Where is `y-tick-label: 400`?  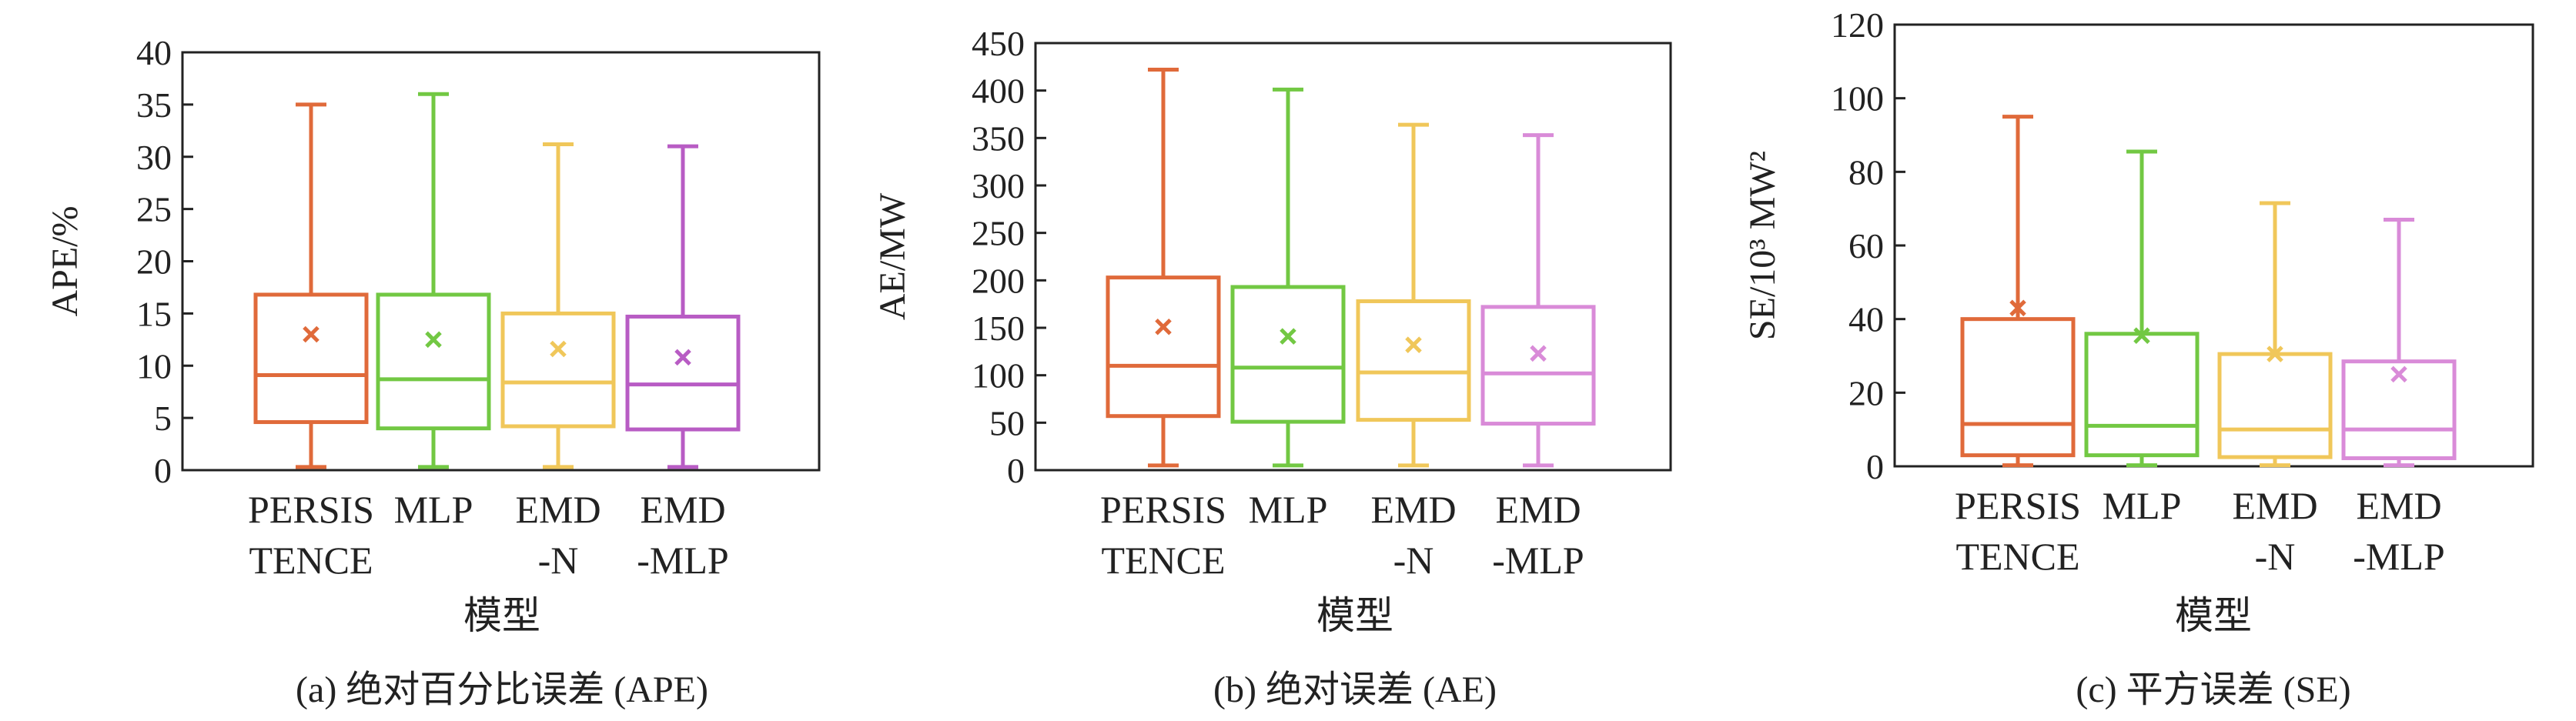 y-tick-label: 400 is located at coordinates (998, 92).